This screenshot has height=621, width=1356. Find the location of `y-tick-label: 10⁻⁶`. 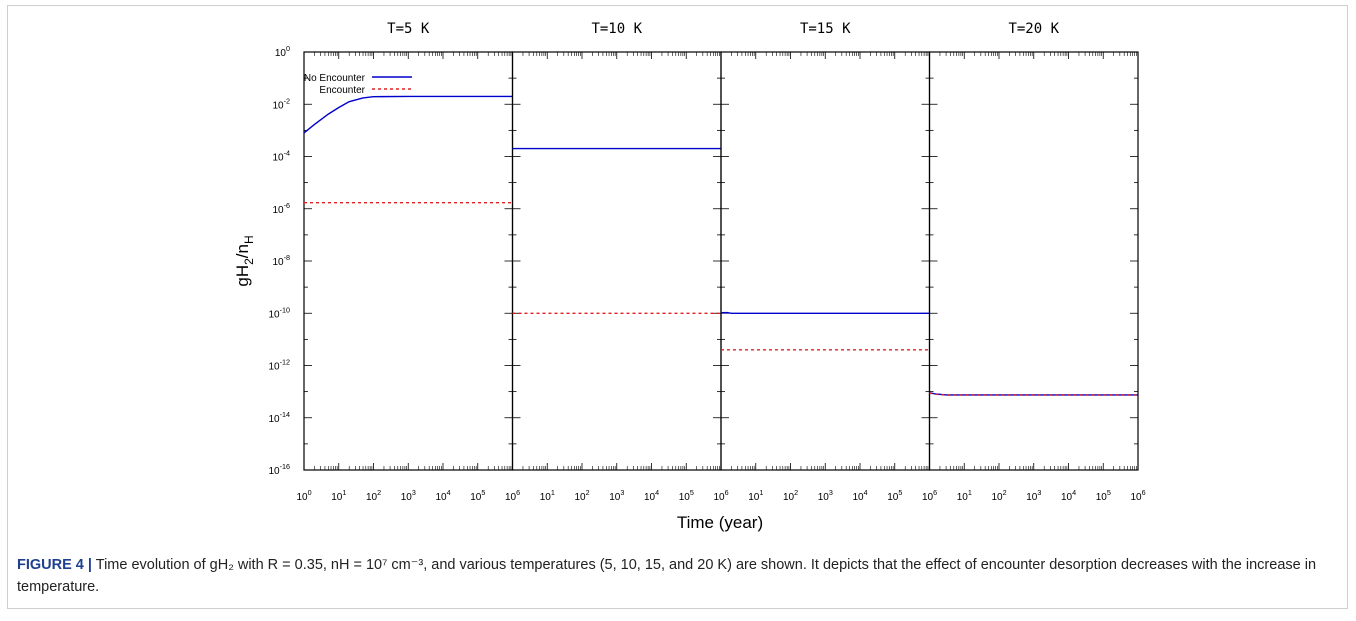

y-tick-label: 10⁻⁶ is located at coordinates (281, 208).